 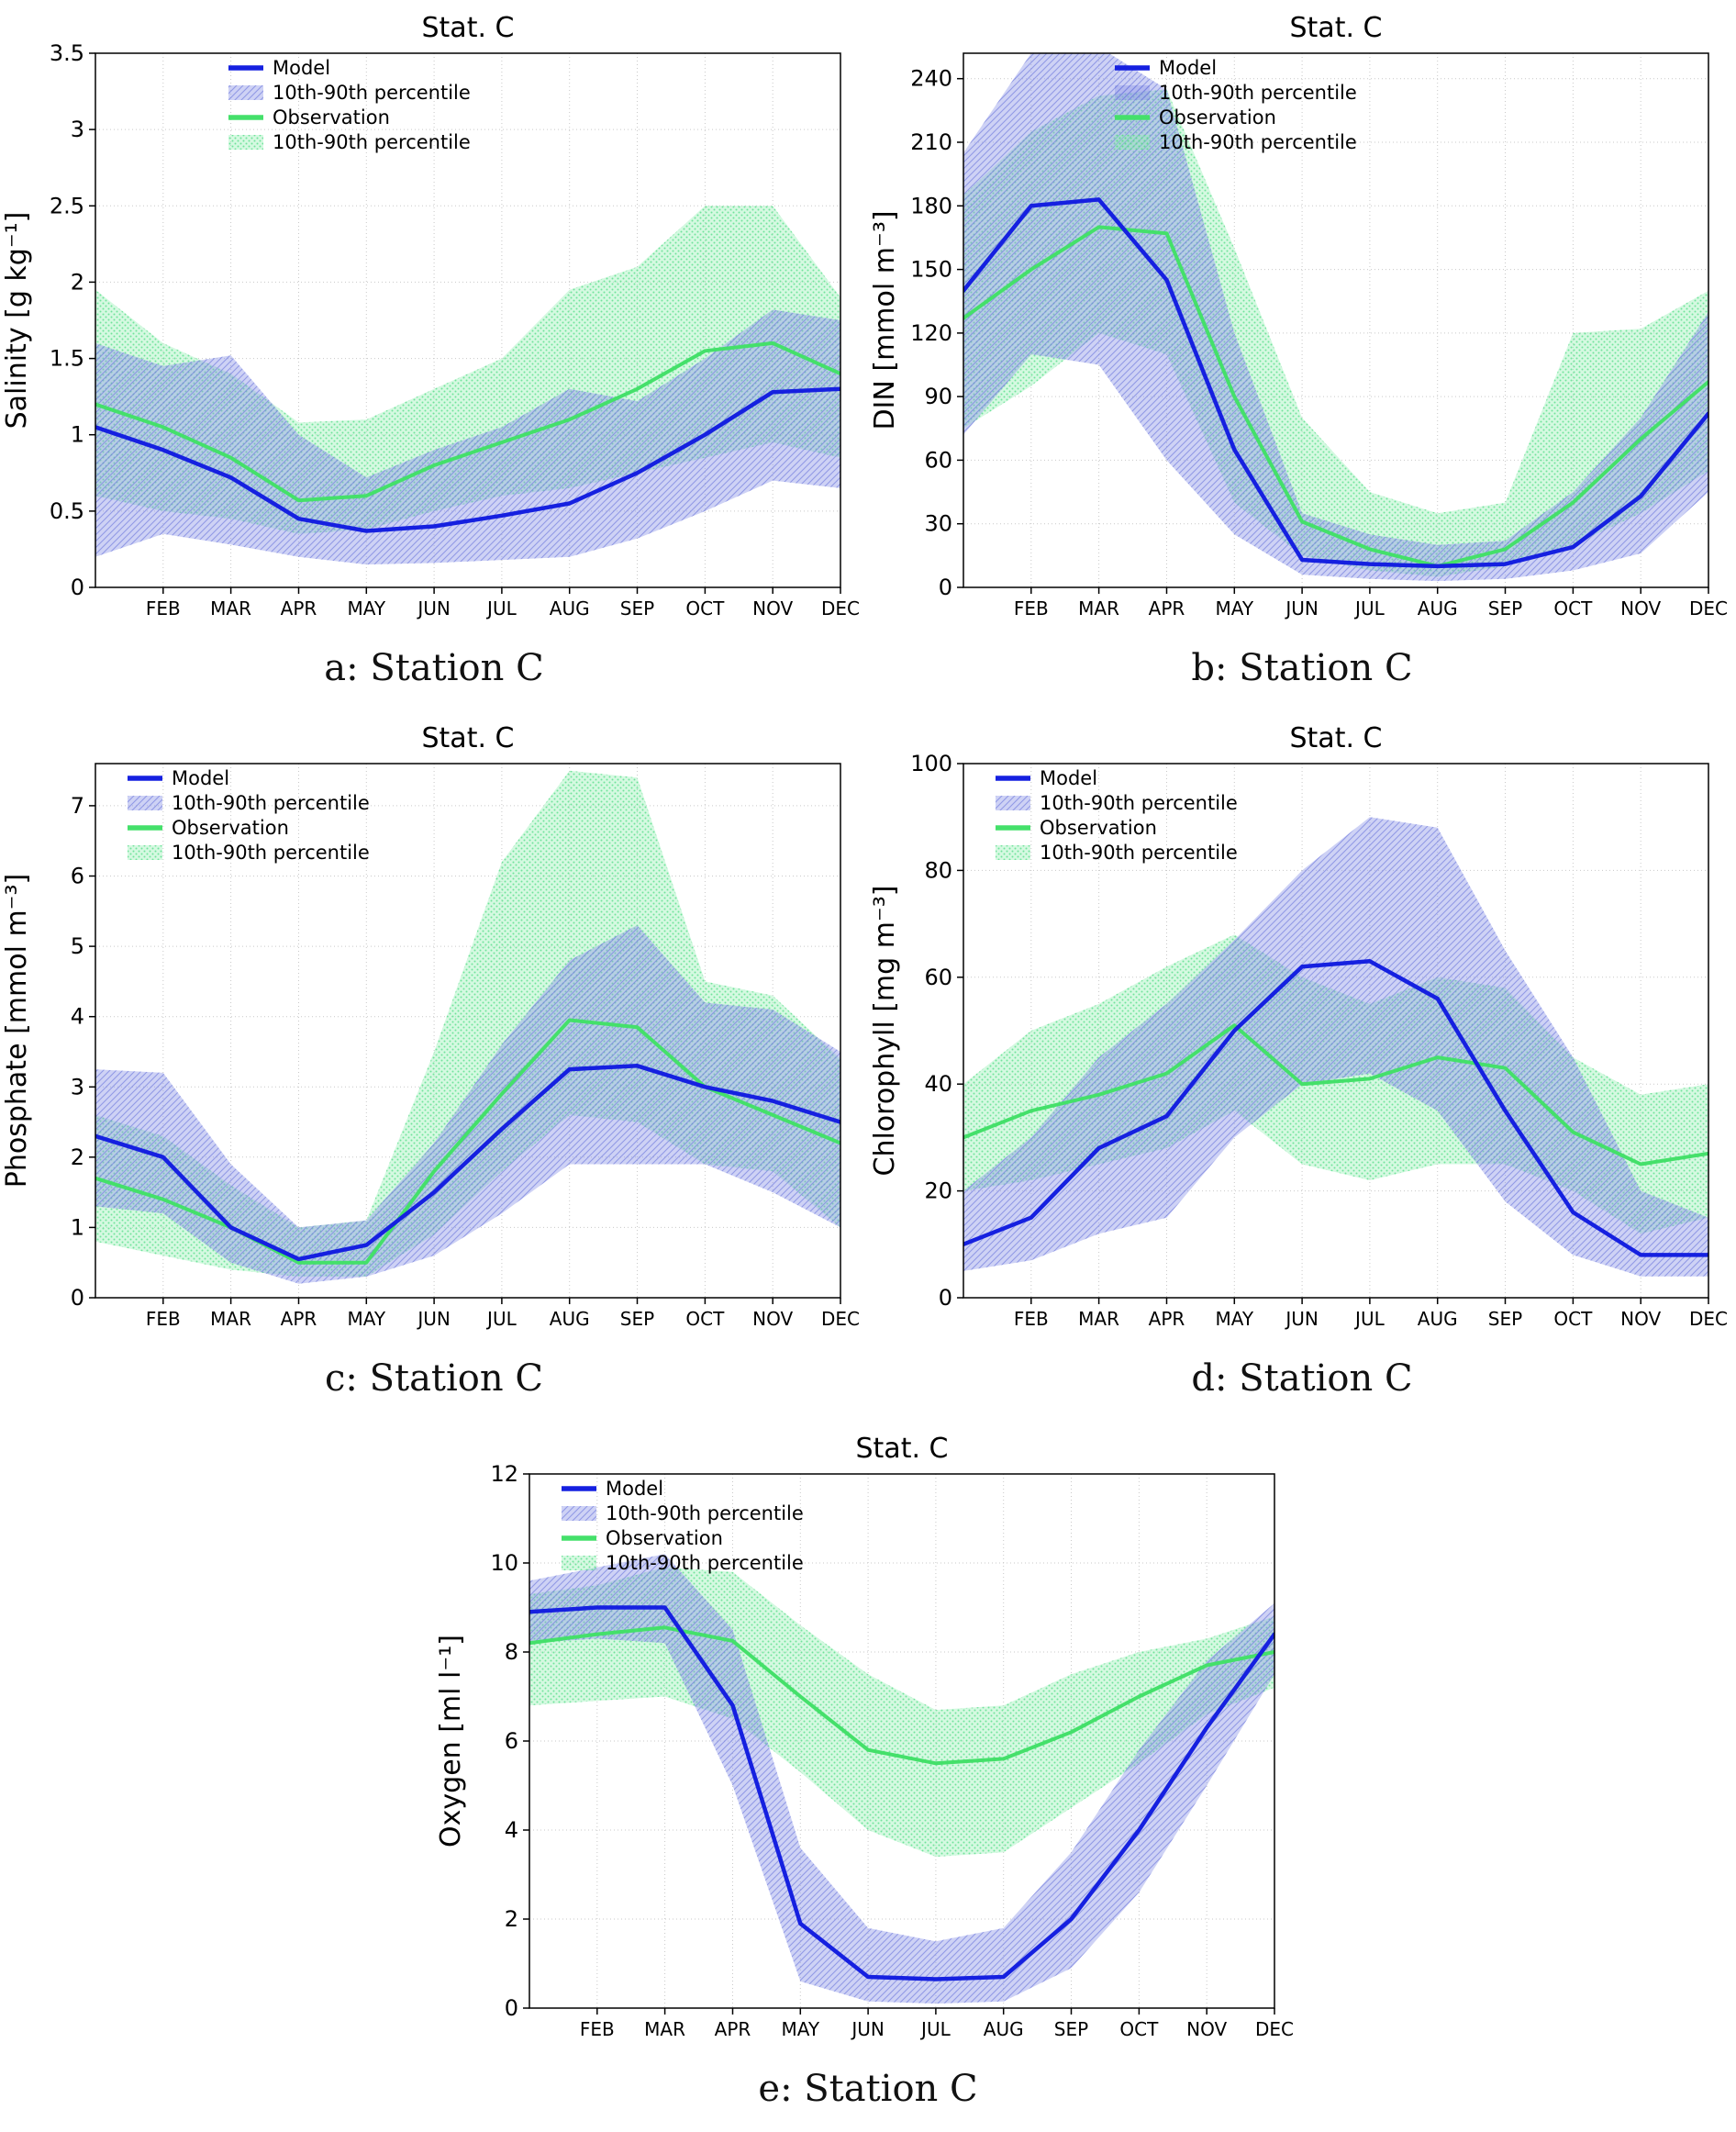 I want to click on y-tick-label: 180, so click(x=931, y=205).